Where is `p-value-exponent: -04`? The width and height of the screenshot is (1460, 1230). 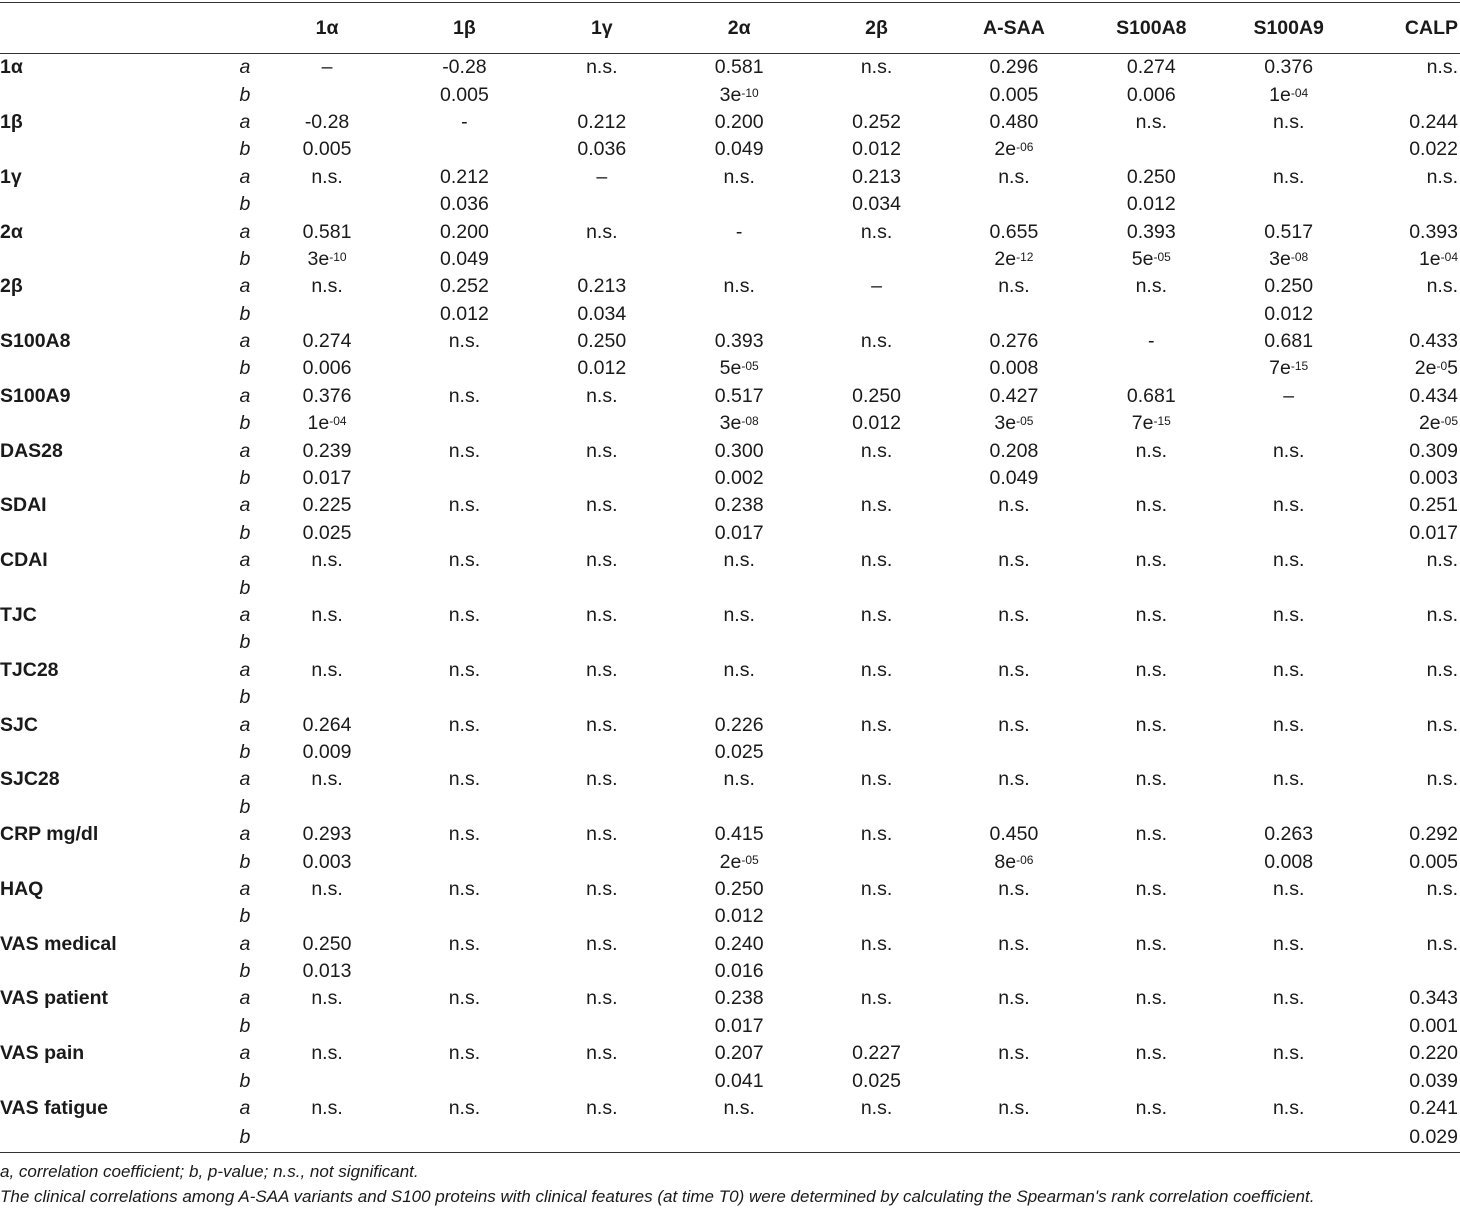
p-value-exponent: -04 is located at coordinates (338, 421).